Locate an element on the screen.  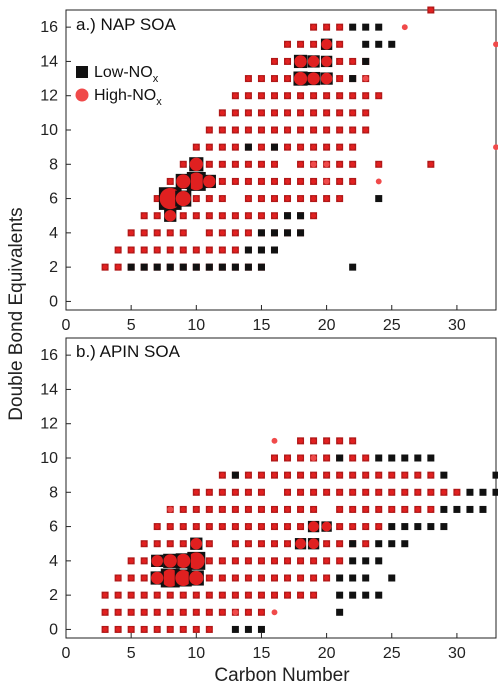
legend-high-nox-marker is located at coordinates (82, 95).